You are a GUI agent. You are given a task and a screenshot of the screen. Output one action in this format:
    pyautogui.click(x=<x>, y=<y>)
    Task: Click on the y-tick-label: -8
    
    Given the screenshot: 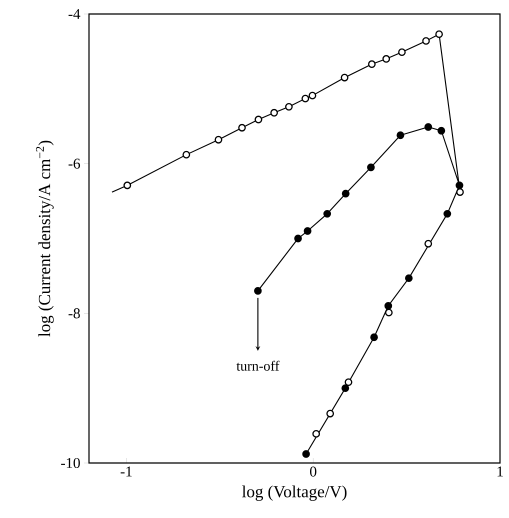 What is the action you would take?
    pyautogui.click(x=74, y=313)
    